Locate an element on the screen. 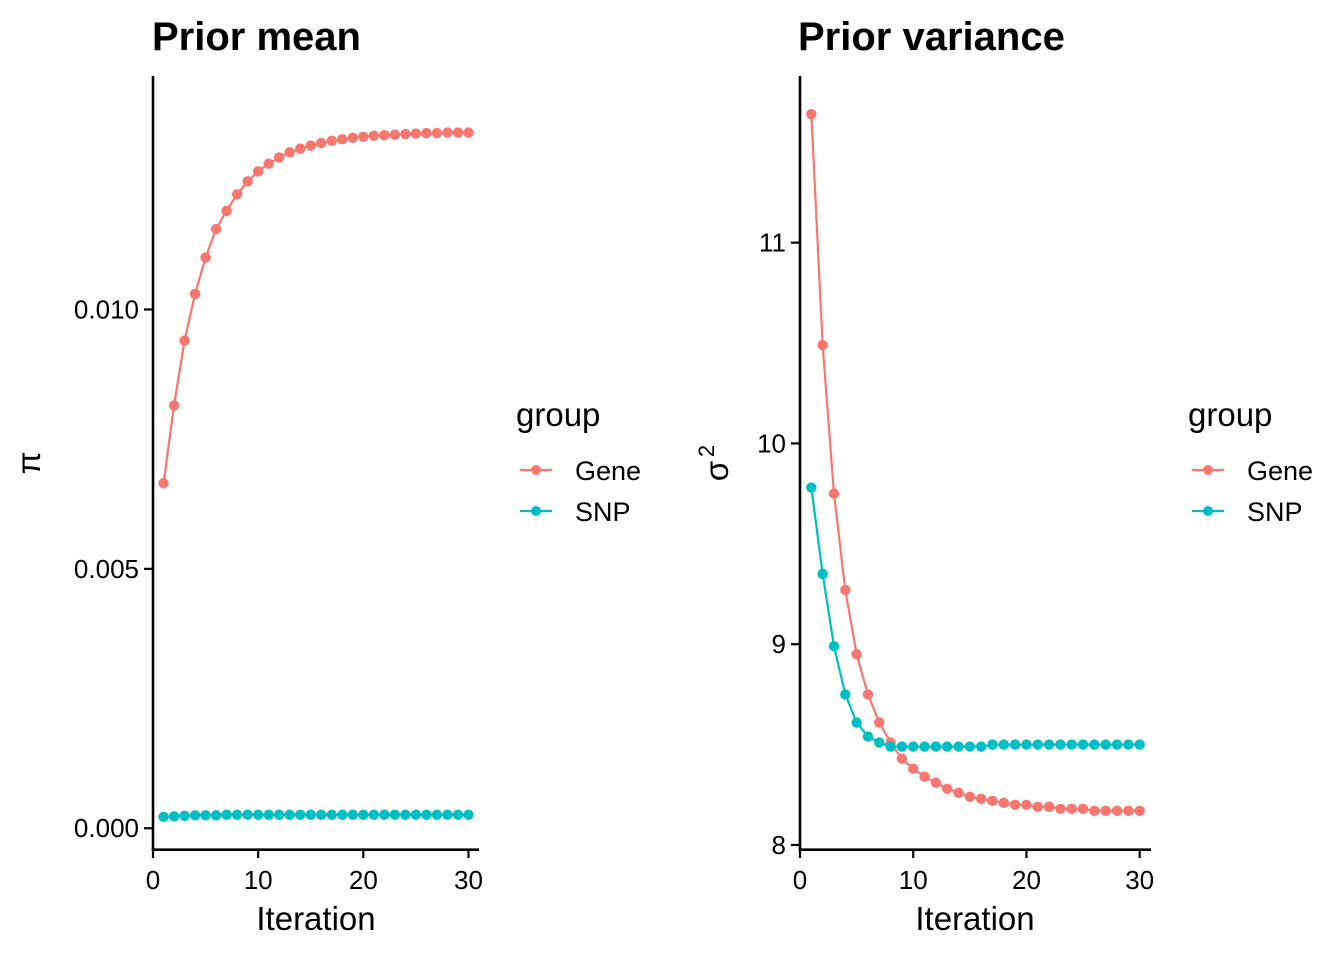 This screenshot has width=1344, height=960. x-tick-label-prior-mean-3: 30 is located at coordinates (468, 880).